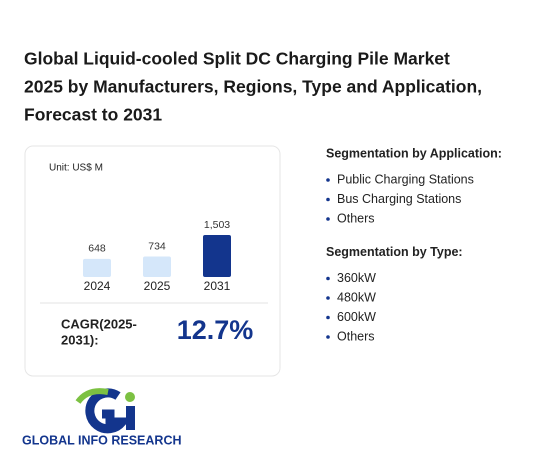 The width and height of the screenshot is (560, 469). Describe the element at coordinates (92, 396) in the screenshot. I see `logo-swoosh` at that location.